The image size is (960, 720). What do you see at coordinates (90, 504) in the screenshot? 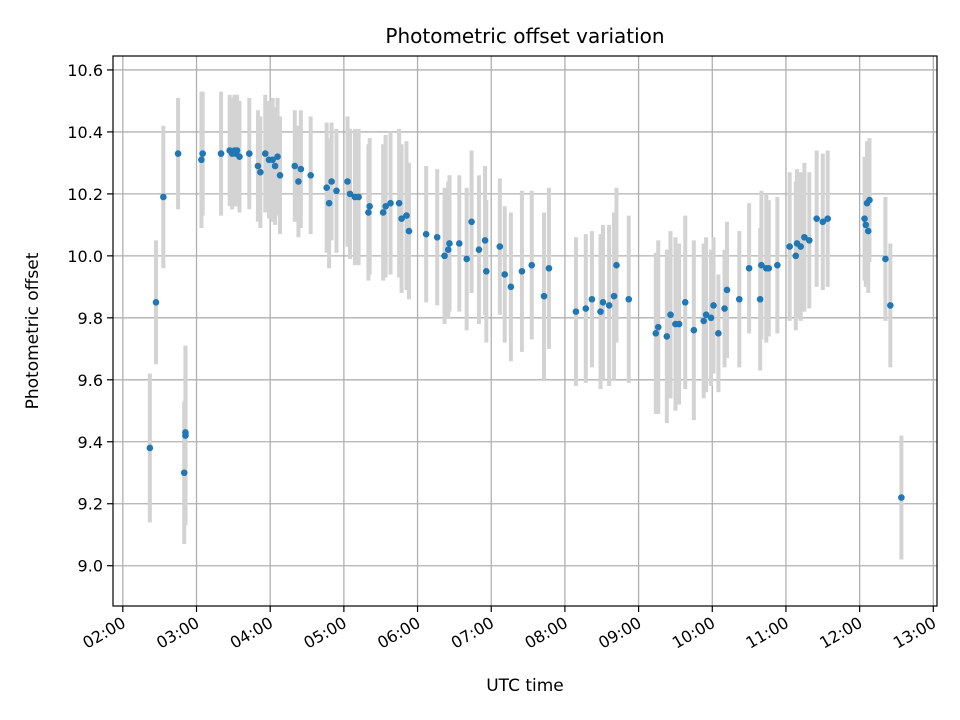
I see `y-tick-label: 9.2` at bounding box center [90, 504].